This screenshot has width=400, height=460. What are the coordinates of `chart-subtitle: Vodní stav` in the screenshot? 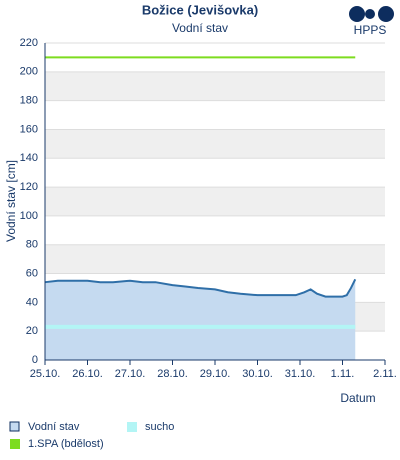 It's located at (200, 28).